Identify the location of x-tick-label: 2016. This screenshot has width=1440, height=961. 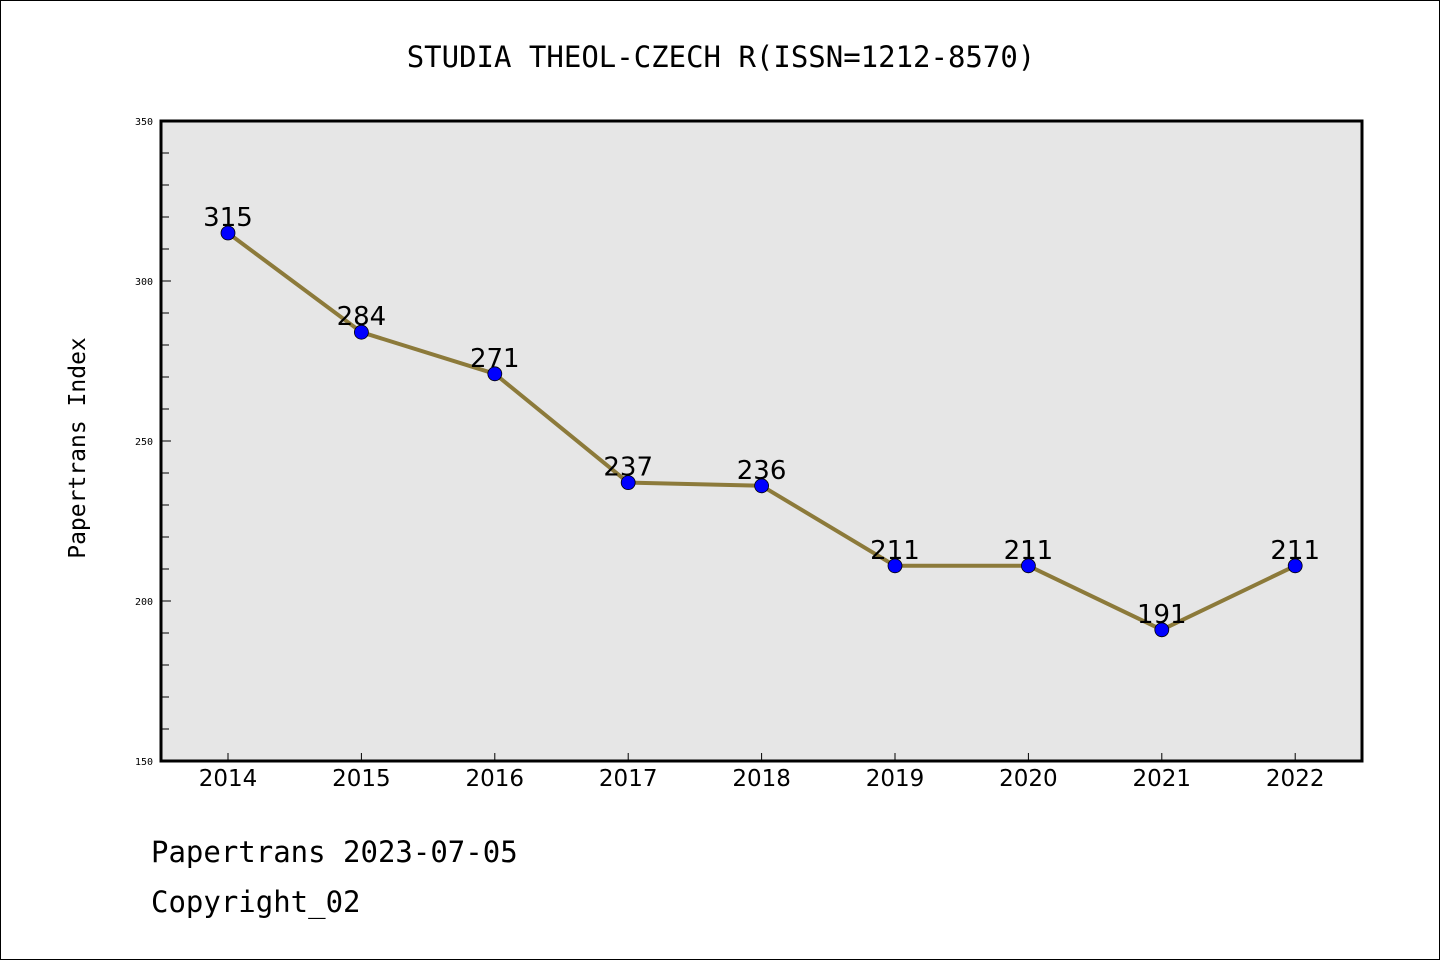
(495, 779).